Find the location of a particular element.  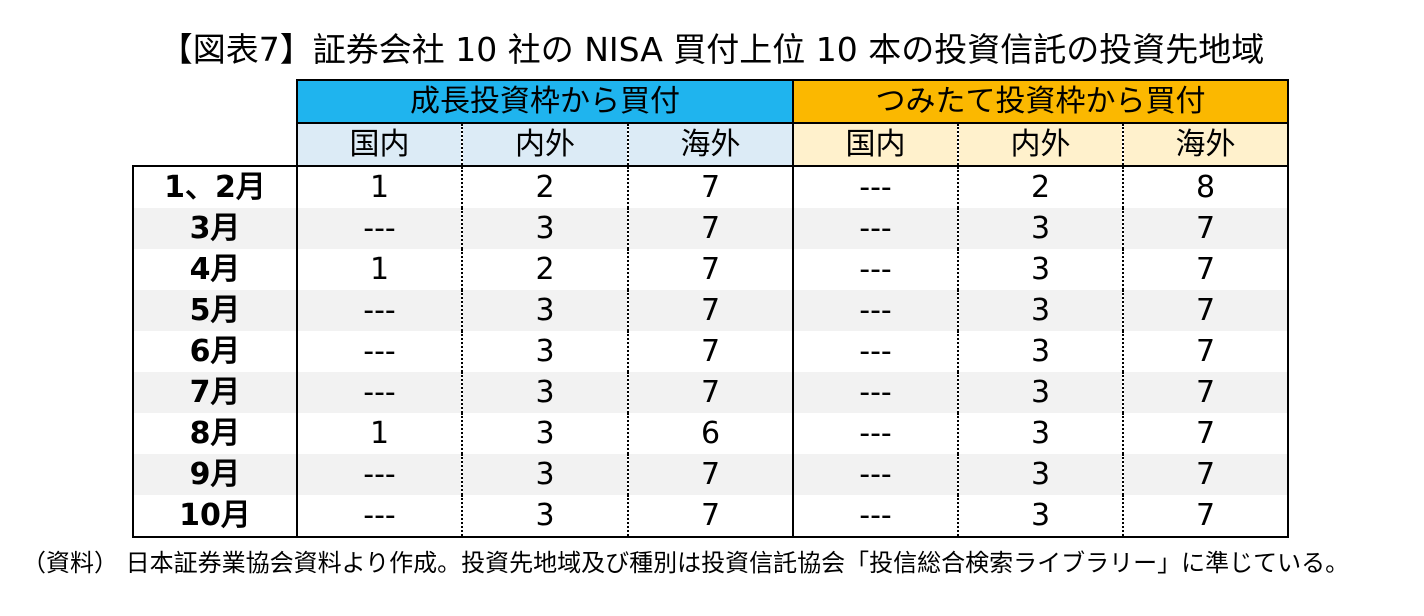

sub-header-2: 海外 is located at coordinates (711, 145).